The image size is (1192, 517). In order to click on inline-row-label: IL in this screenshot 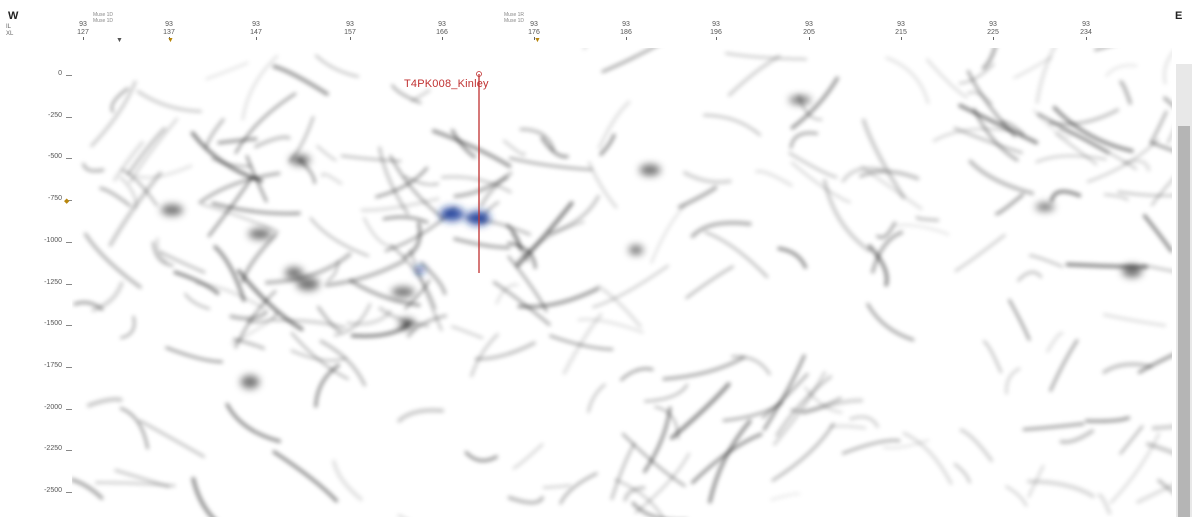, I will do `click(9, 27)`.